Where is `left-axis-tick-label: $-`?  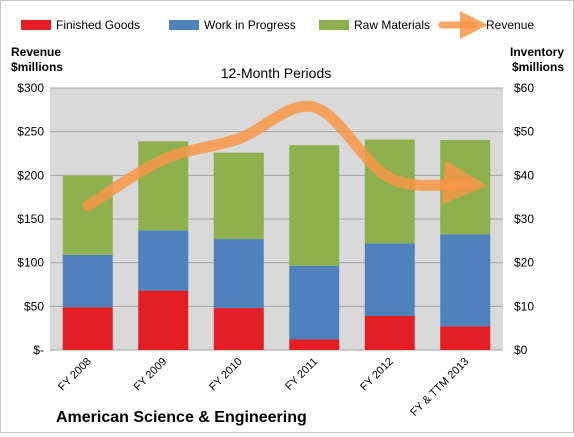
left-axis-tick-label: $- is located at coordinates (38, 350).